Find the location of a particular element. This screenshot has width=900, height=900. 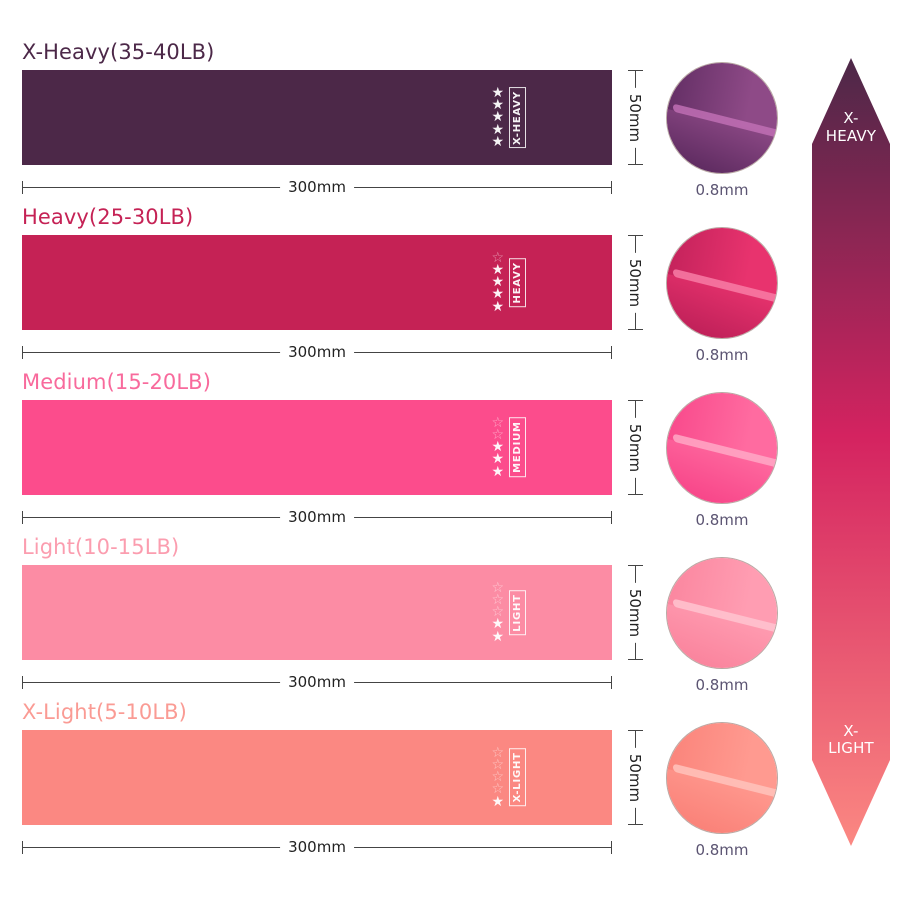

band-strip: ☆ ☆ ☆ ★ ★ LIGHT is located at coordinates (317, 612).